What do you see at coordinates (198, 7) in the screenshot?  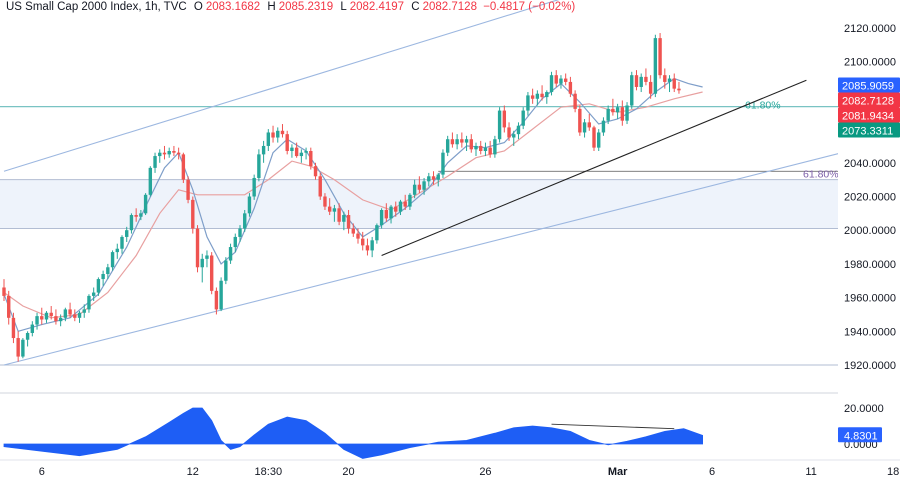 I see `open-label: O` at bounding box center [198, 7].